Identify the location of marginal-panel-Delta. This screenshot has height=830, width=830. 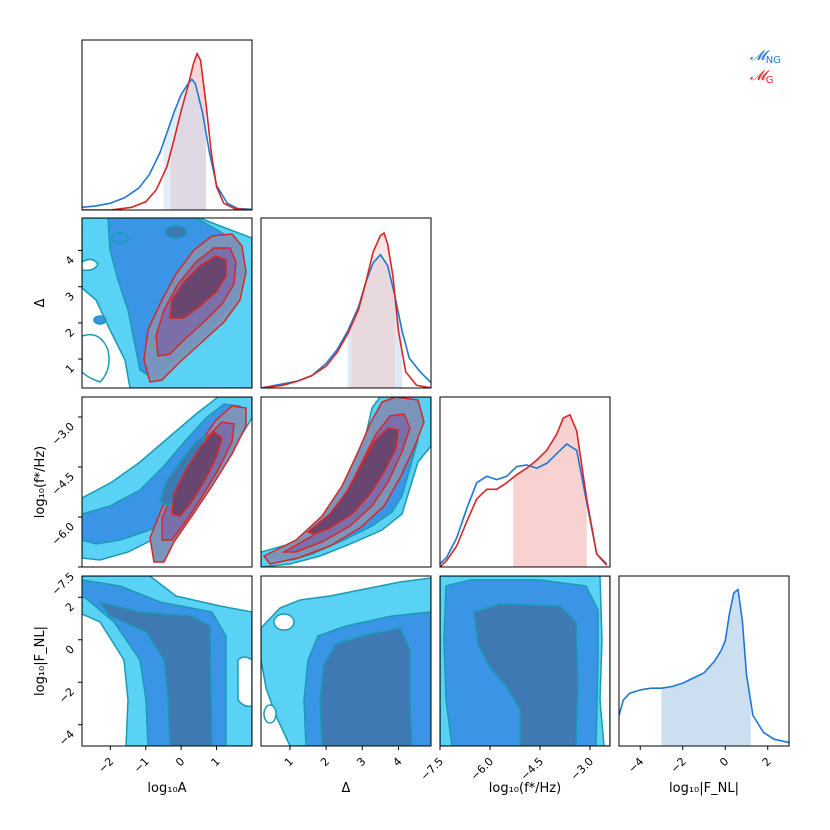
(346, 303).